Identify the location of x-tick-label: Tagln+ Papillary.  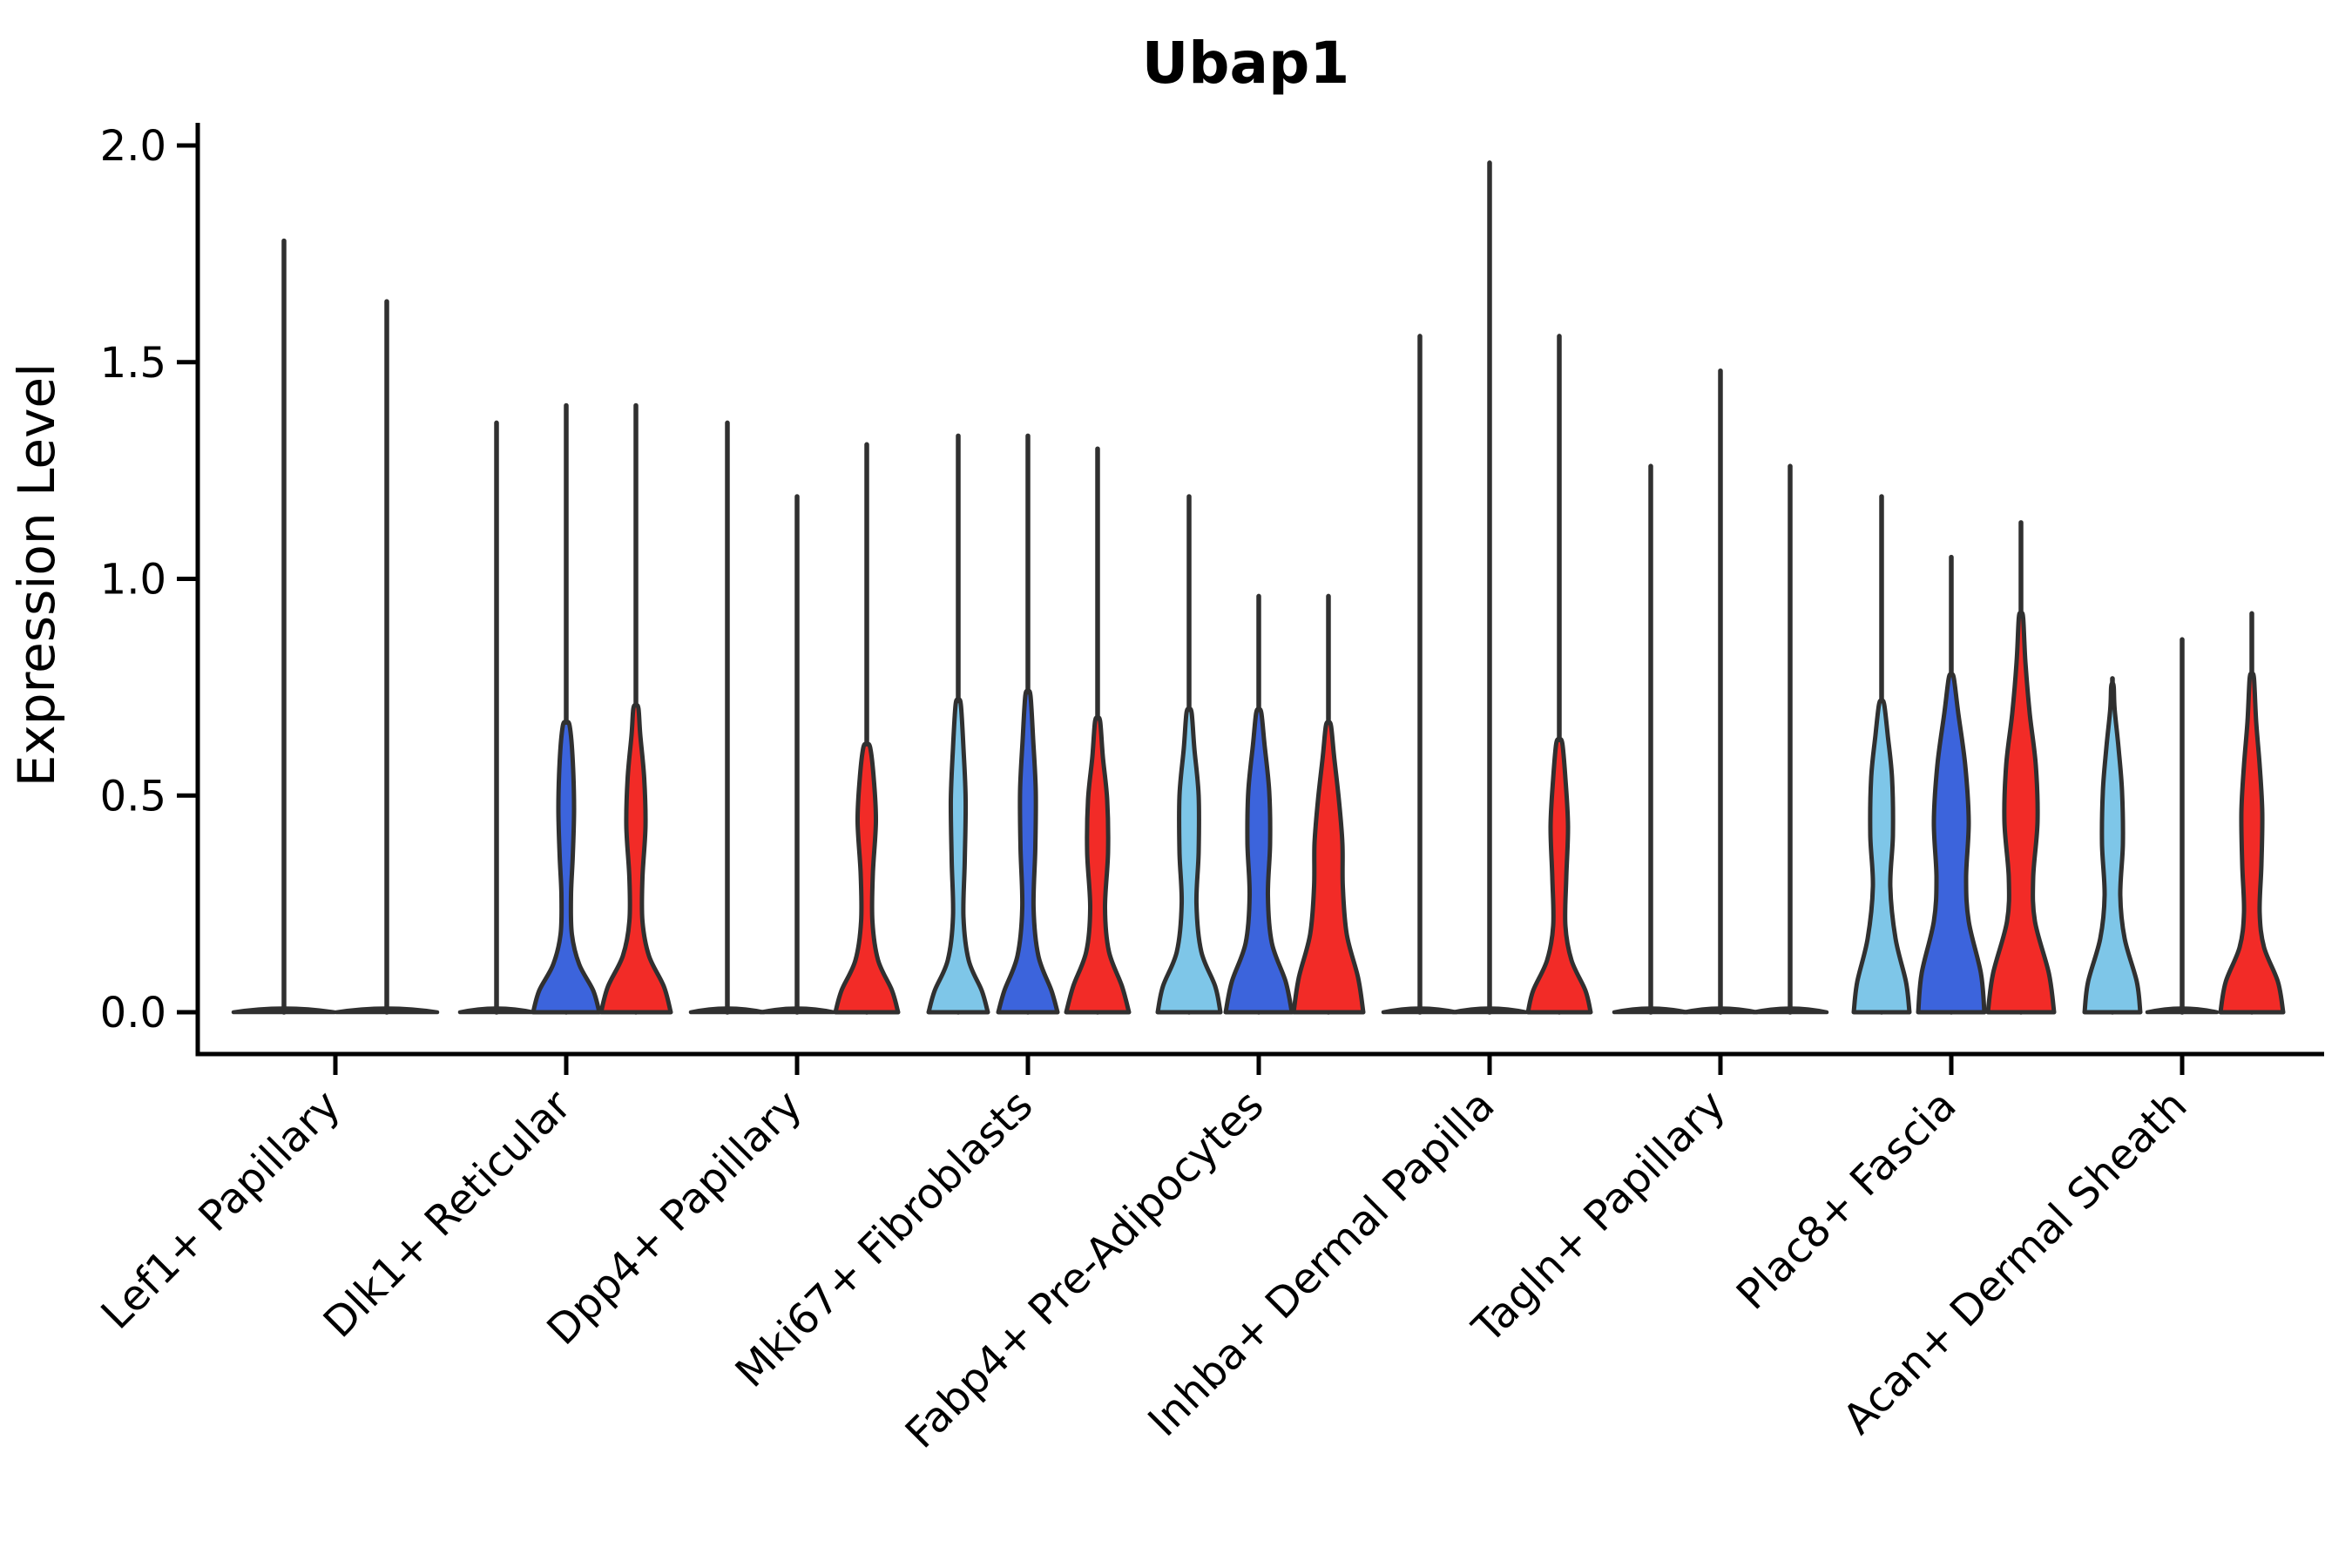
(1598, 1217).